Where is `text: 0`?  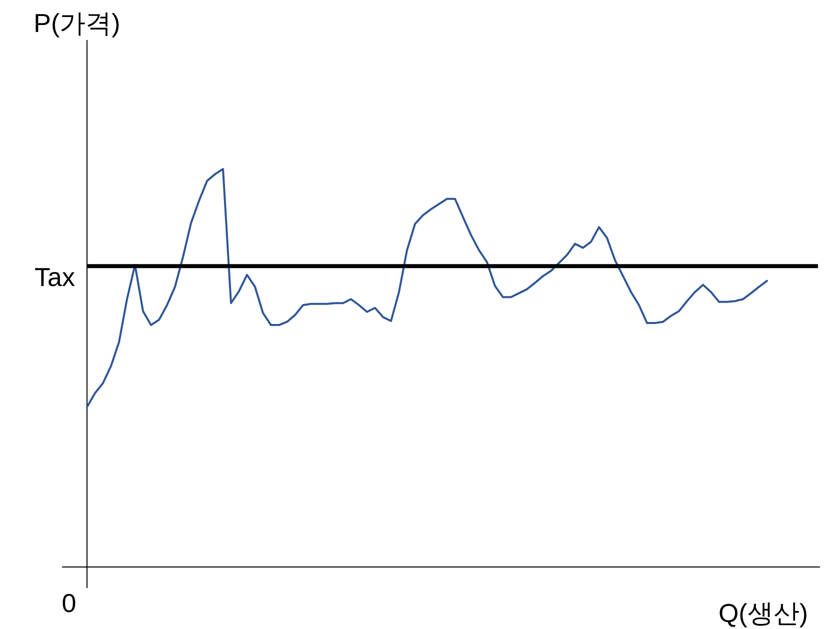 text: 0 is located at coordinates (69, 603).